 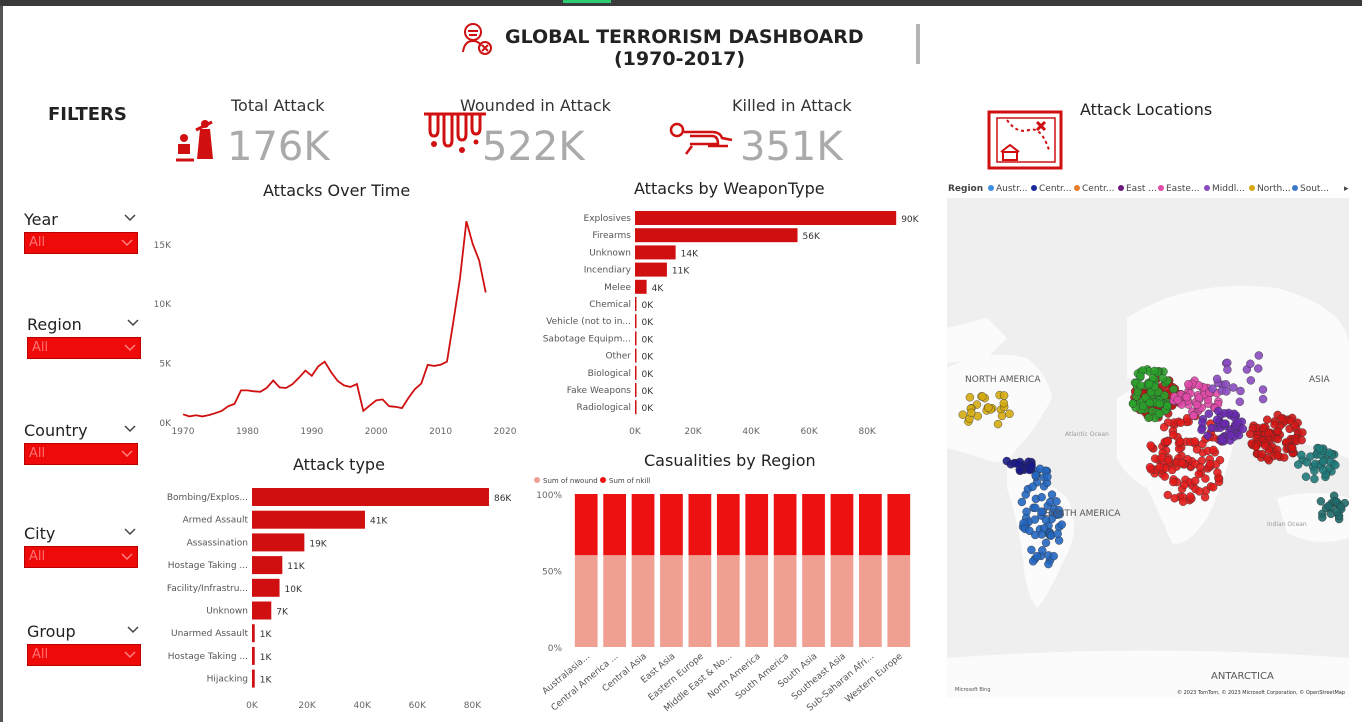 What do you see at coordinates (41, 219) in the screenshot?
I see `slicer-label: Year` at bounding box center [41, 219].